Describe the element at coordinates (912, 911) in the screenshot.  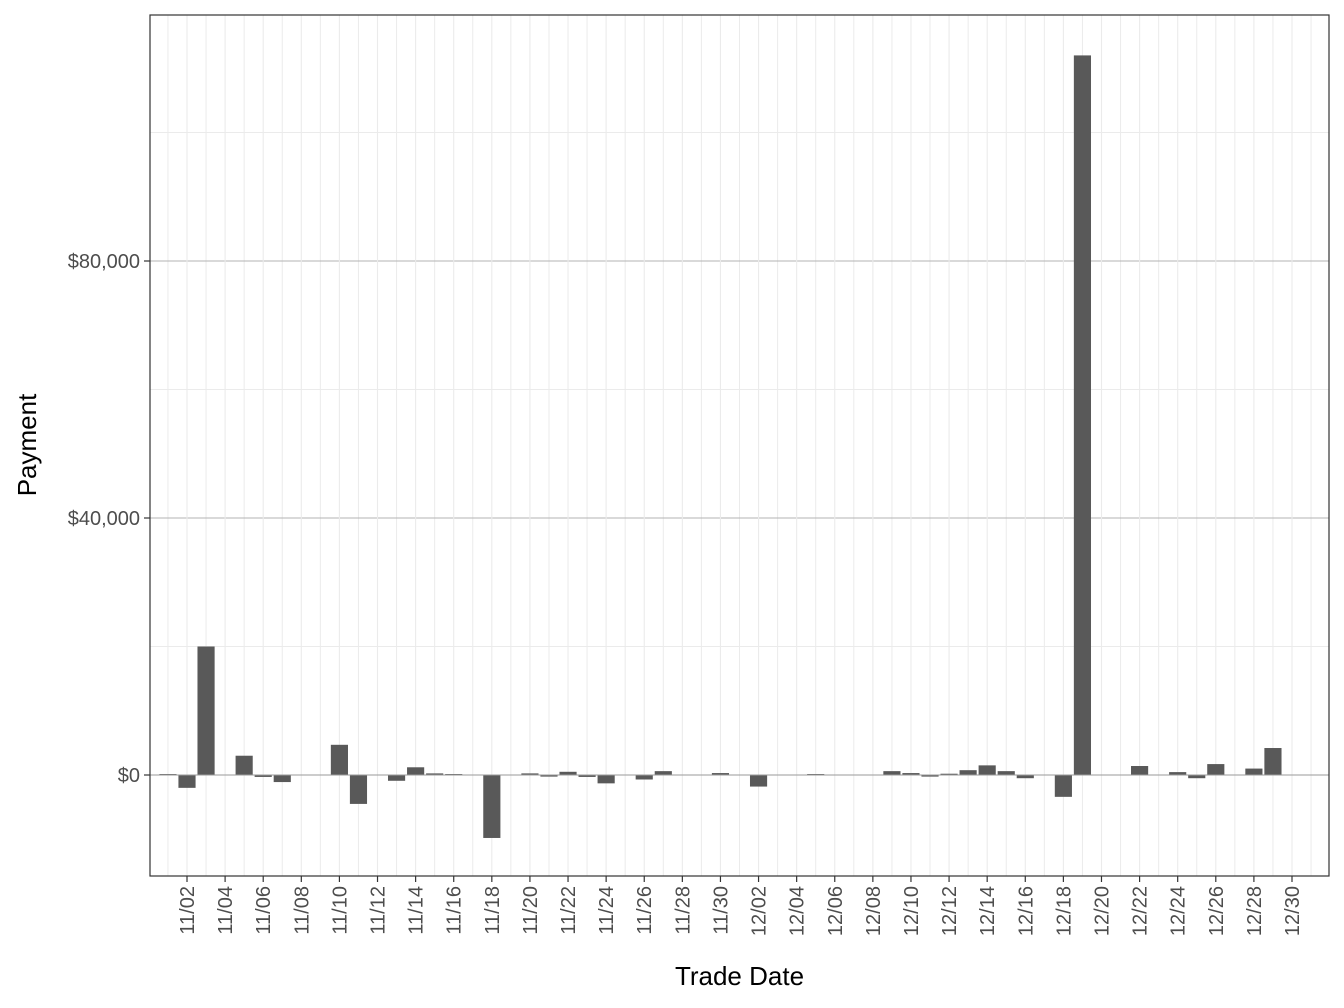
I see `x-tick-label: 12/10` at that location.